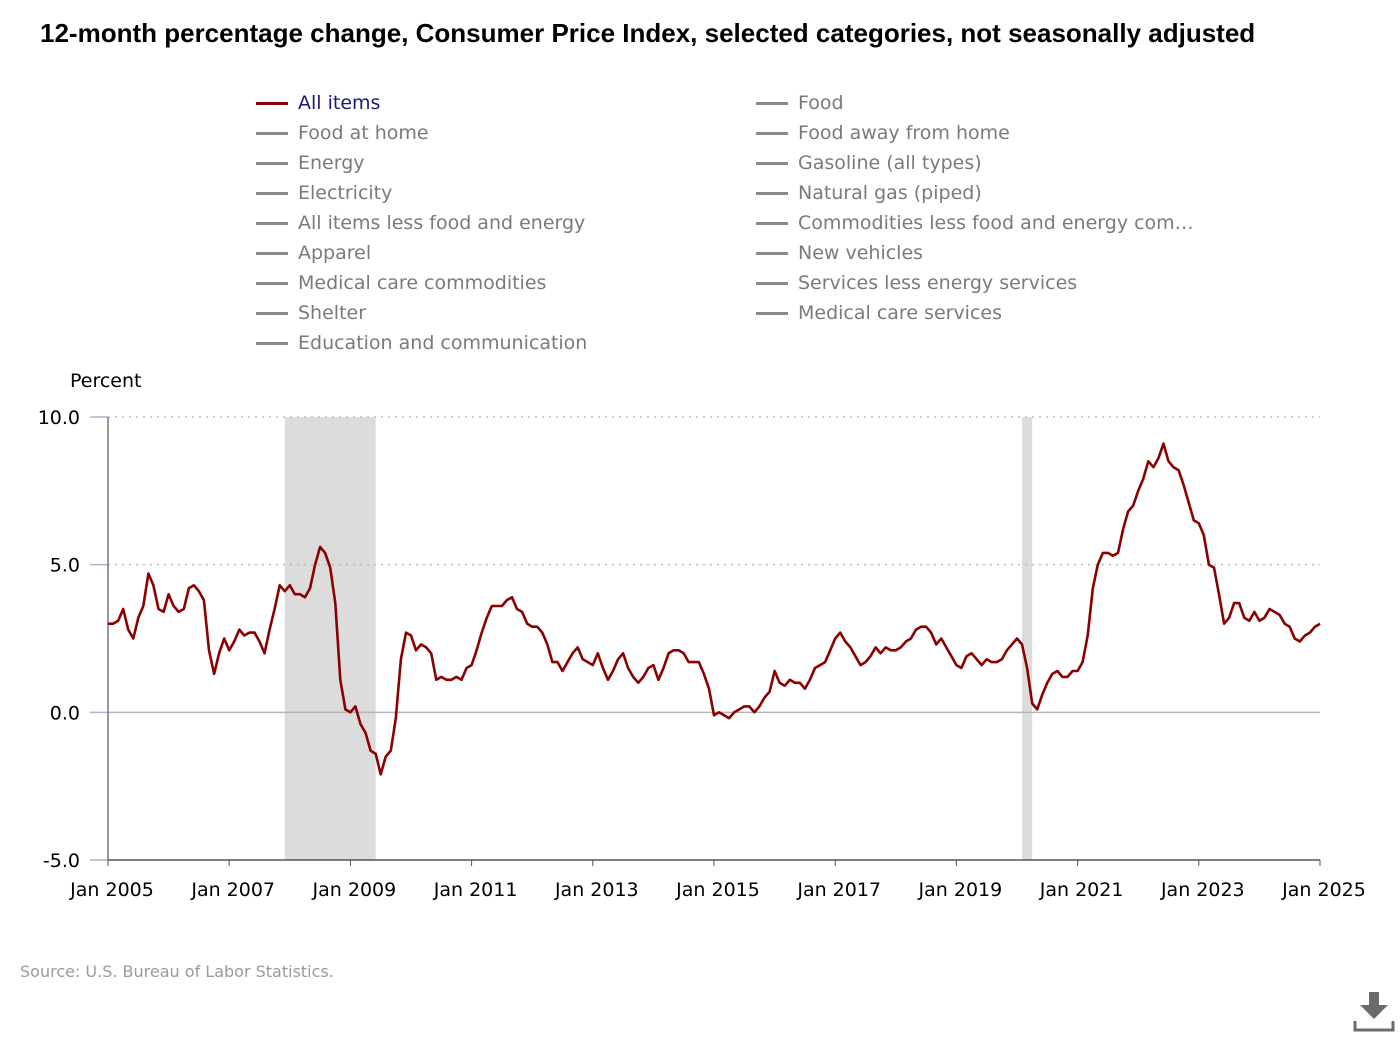 This screenshot has width=1400, height=1040. Describe the element at coordinates (821, 103) in the screenshot. I see `legend-label: Food` at that location.